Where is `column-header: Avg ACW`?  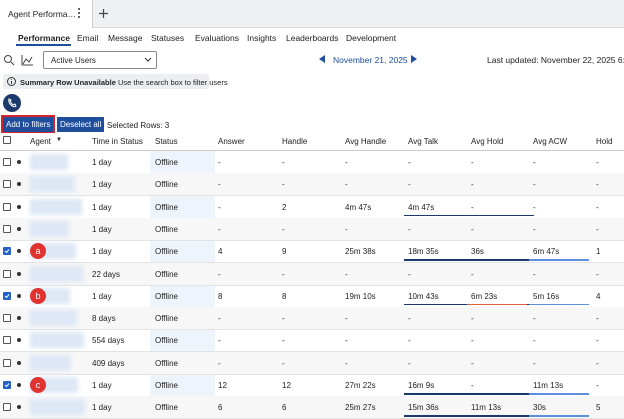
column-header: Avg ACW is located at coordinates (550, 141).